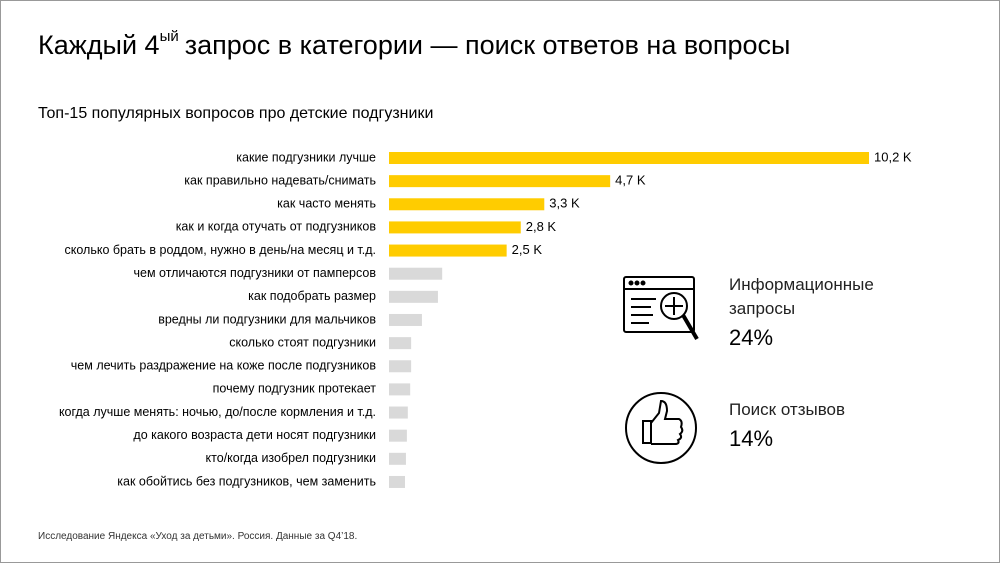  Describe the element at coordinates (661, 428) in the screenshot. I see `thumbs-icon` at that location.